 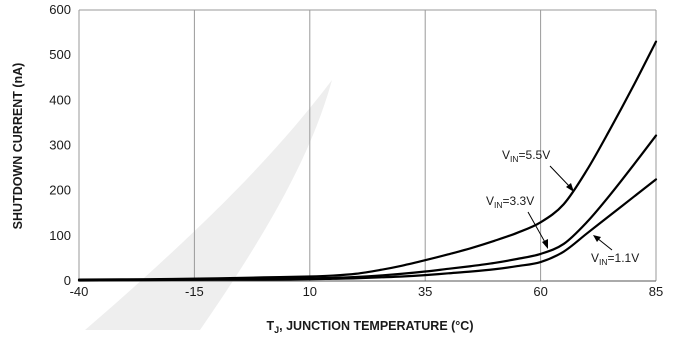 I want to click on label-vin-5p5: VIN=5.5V, so click(x=526, y=156).